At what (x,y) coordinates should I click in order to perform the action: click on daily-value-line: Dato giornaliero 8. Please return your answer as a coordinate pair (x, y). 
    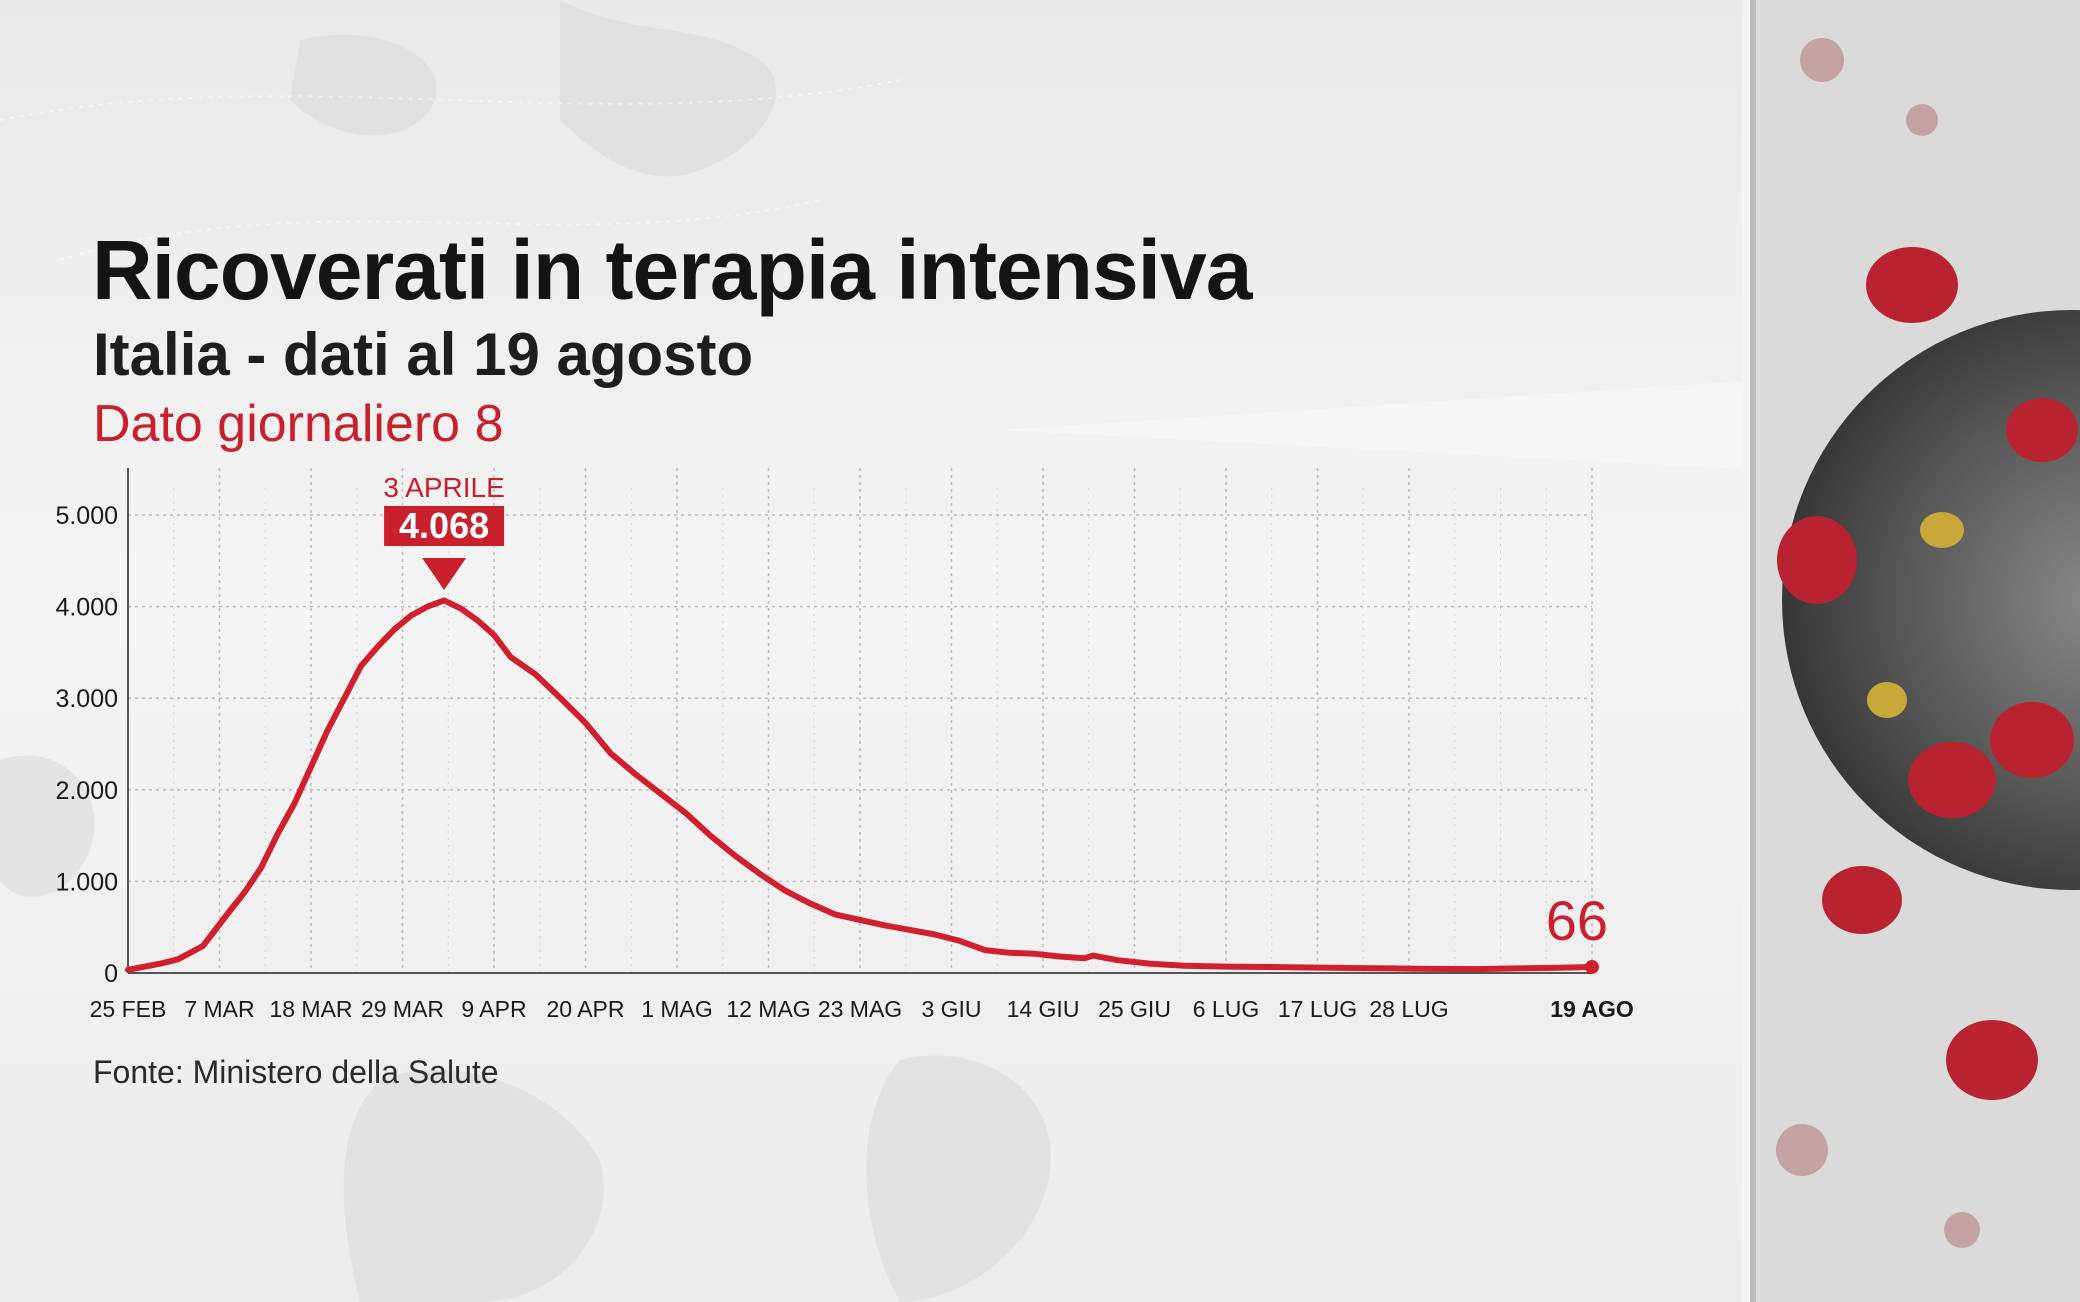
    Looking at the image, I should click on (298, 424).